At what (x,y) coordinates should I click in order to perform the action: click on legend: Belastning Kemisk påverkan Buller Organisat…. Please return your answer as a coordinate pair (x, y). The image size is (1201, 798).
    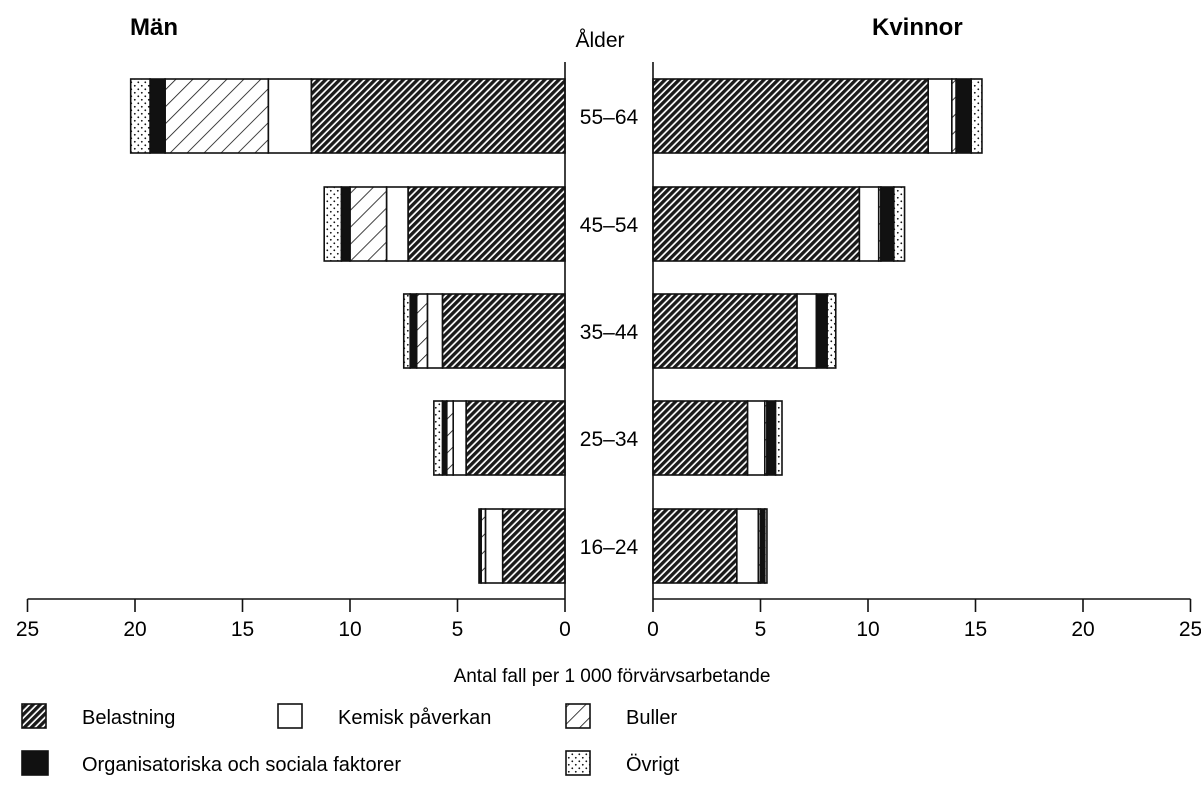
    Looking at the image, I should click on (350, 739).